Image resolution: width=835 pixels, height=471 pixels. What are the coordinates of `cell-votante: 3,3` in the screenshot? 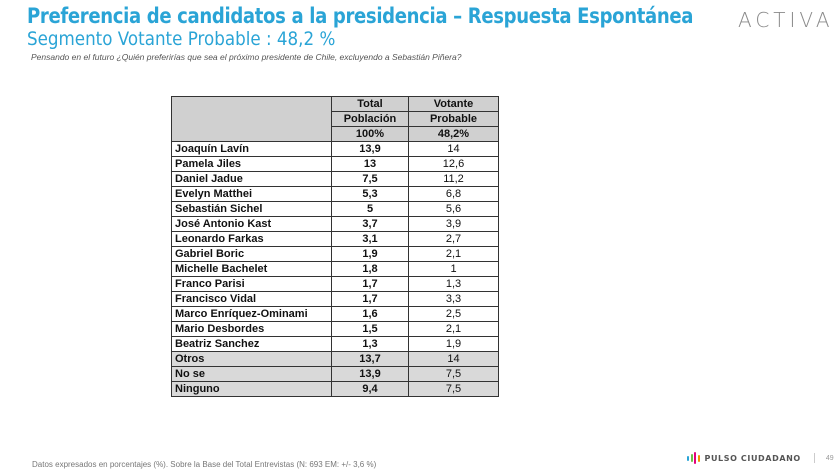 It's located at (453, 299).